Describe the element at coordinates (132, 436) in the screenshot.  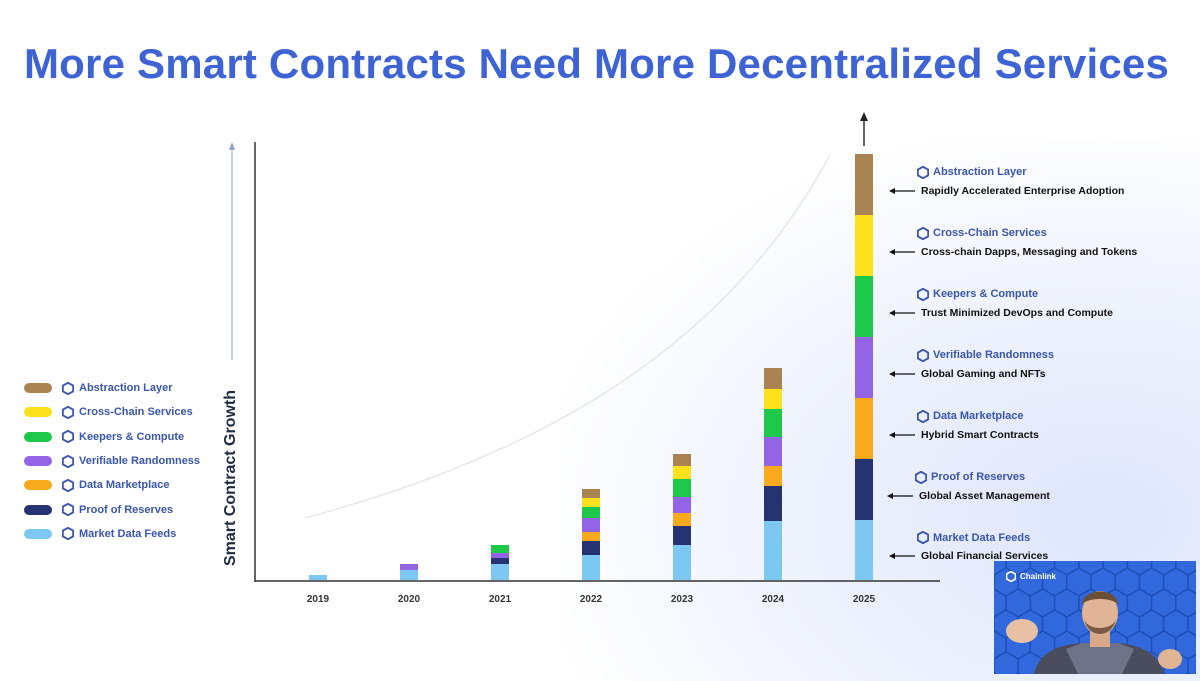
I see `legend-label: Keepers & Compute` at that location.